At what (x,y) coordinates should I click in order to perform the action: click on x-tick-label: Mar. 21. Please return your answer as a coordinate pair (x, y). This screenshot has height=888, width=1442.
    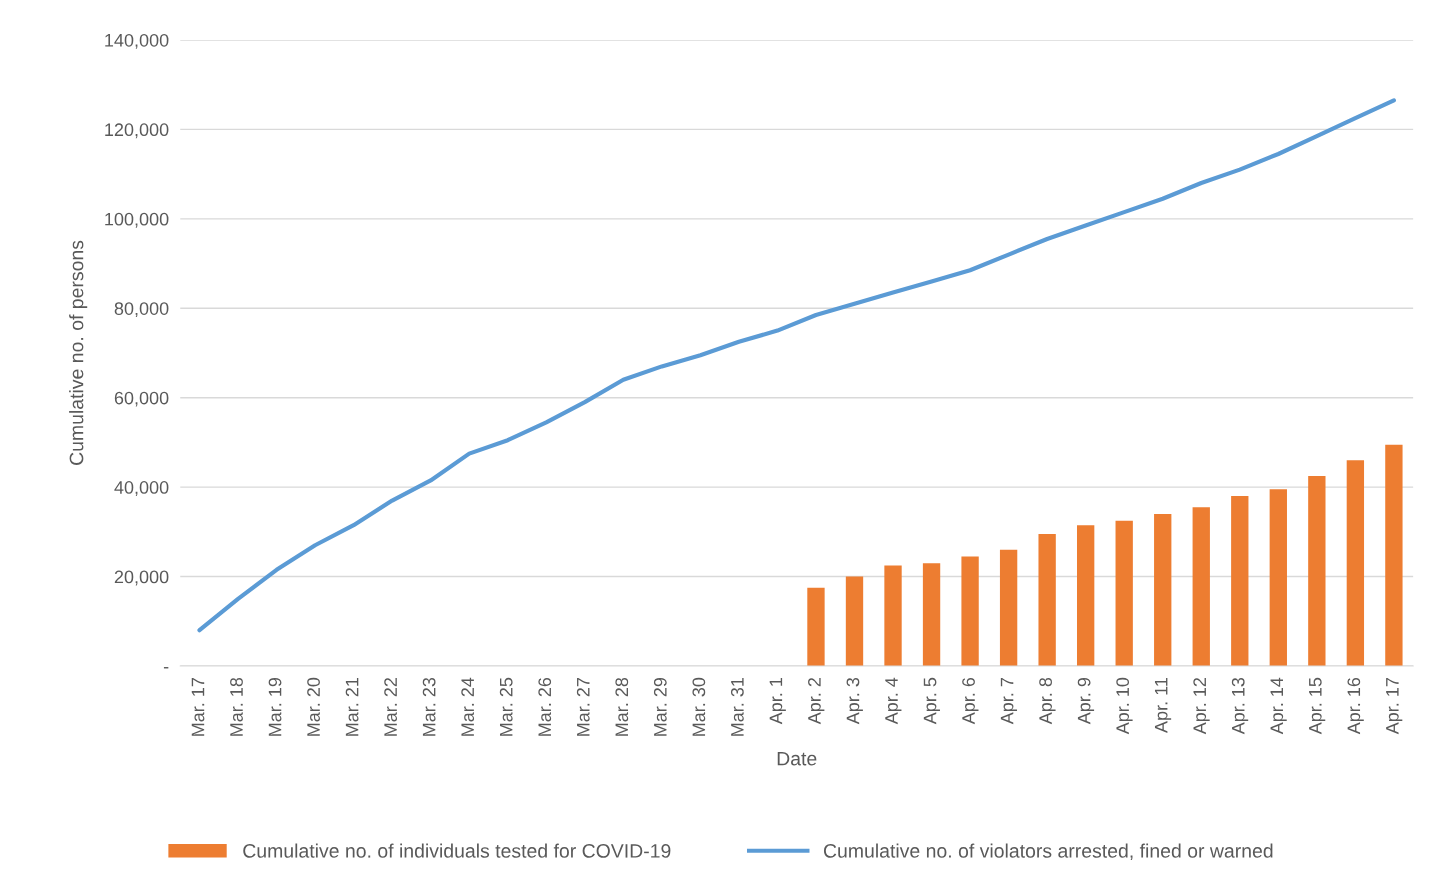
    Looking at the image, I should click on (352, 706).